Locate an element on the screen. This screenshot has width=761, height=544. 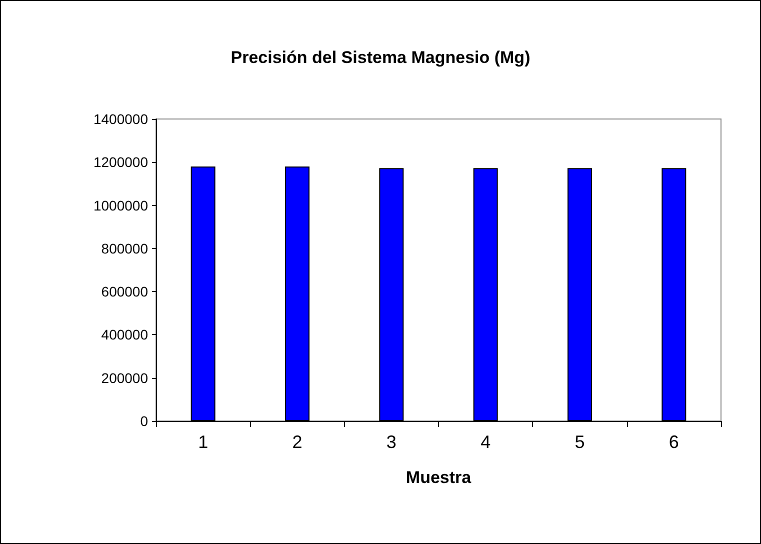
x-tick-label: 5 is located at coordinates (579, 442).